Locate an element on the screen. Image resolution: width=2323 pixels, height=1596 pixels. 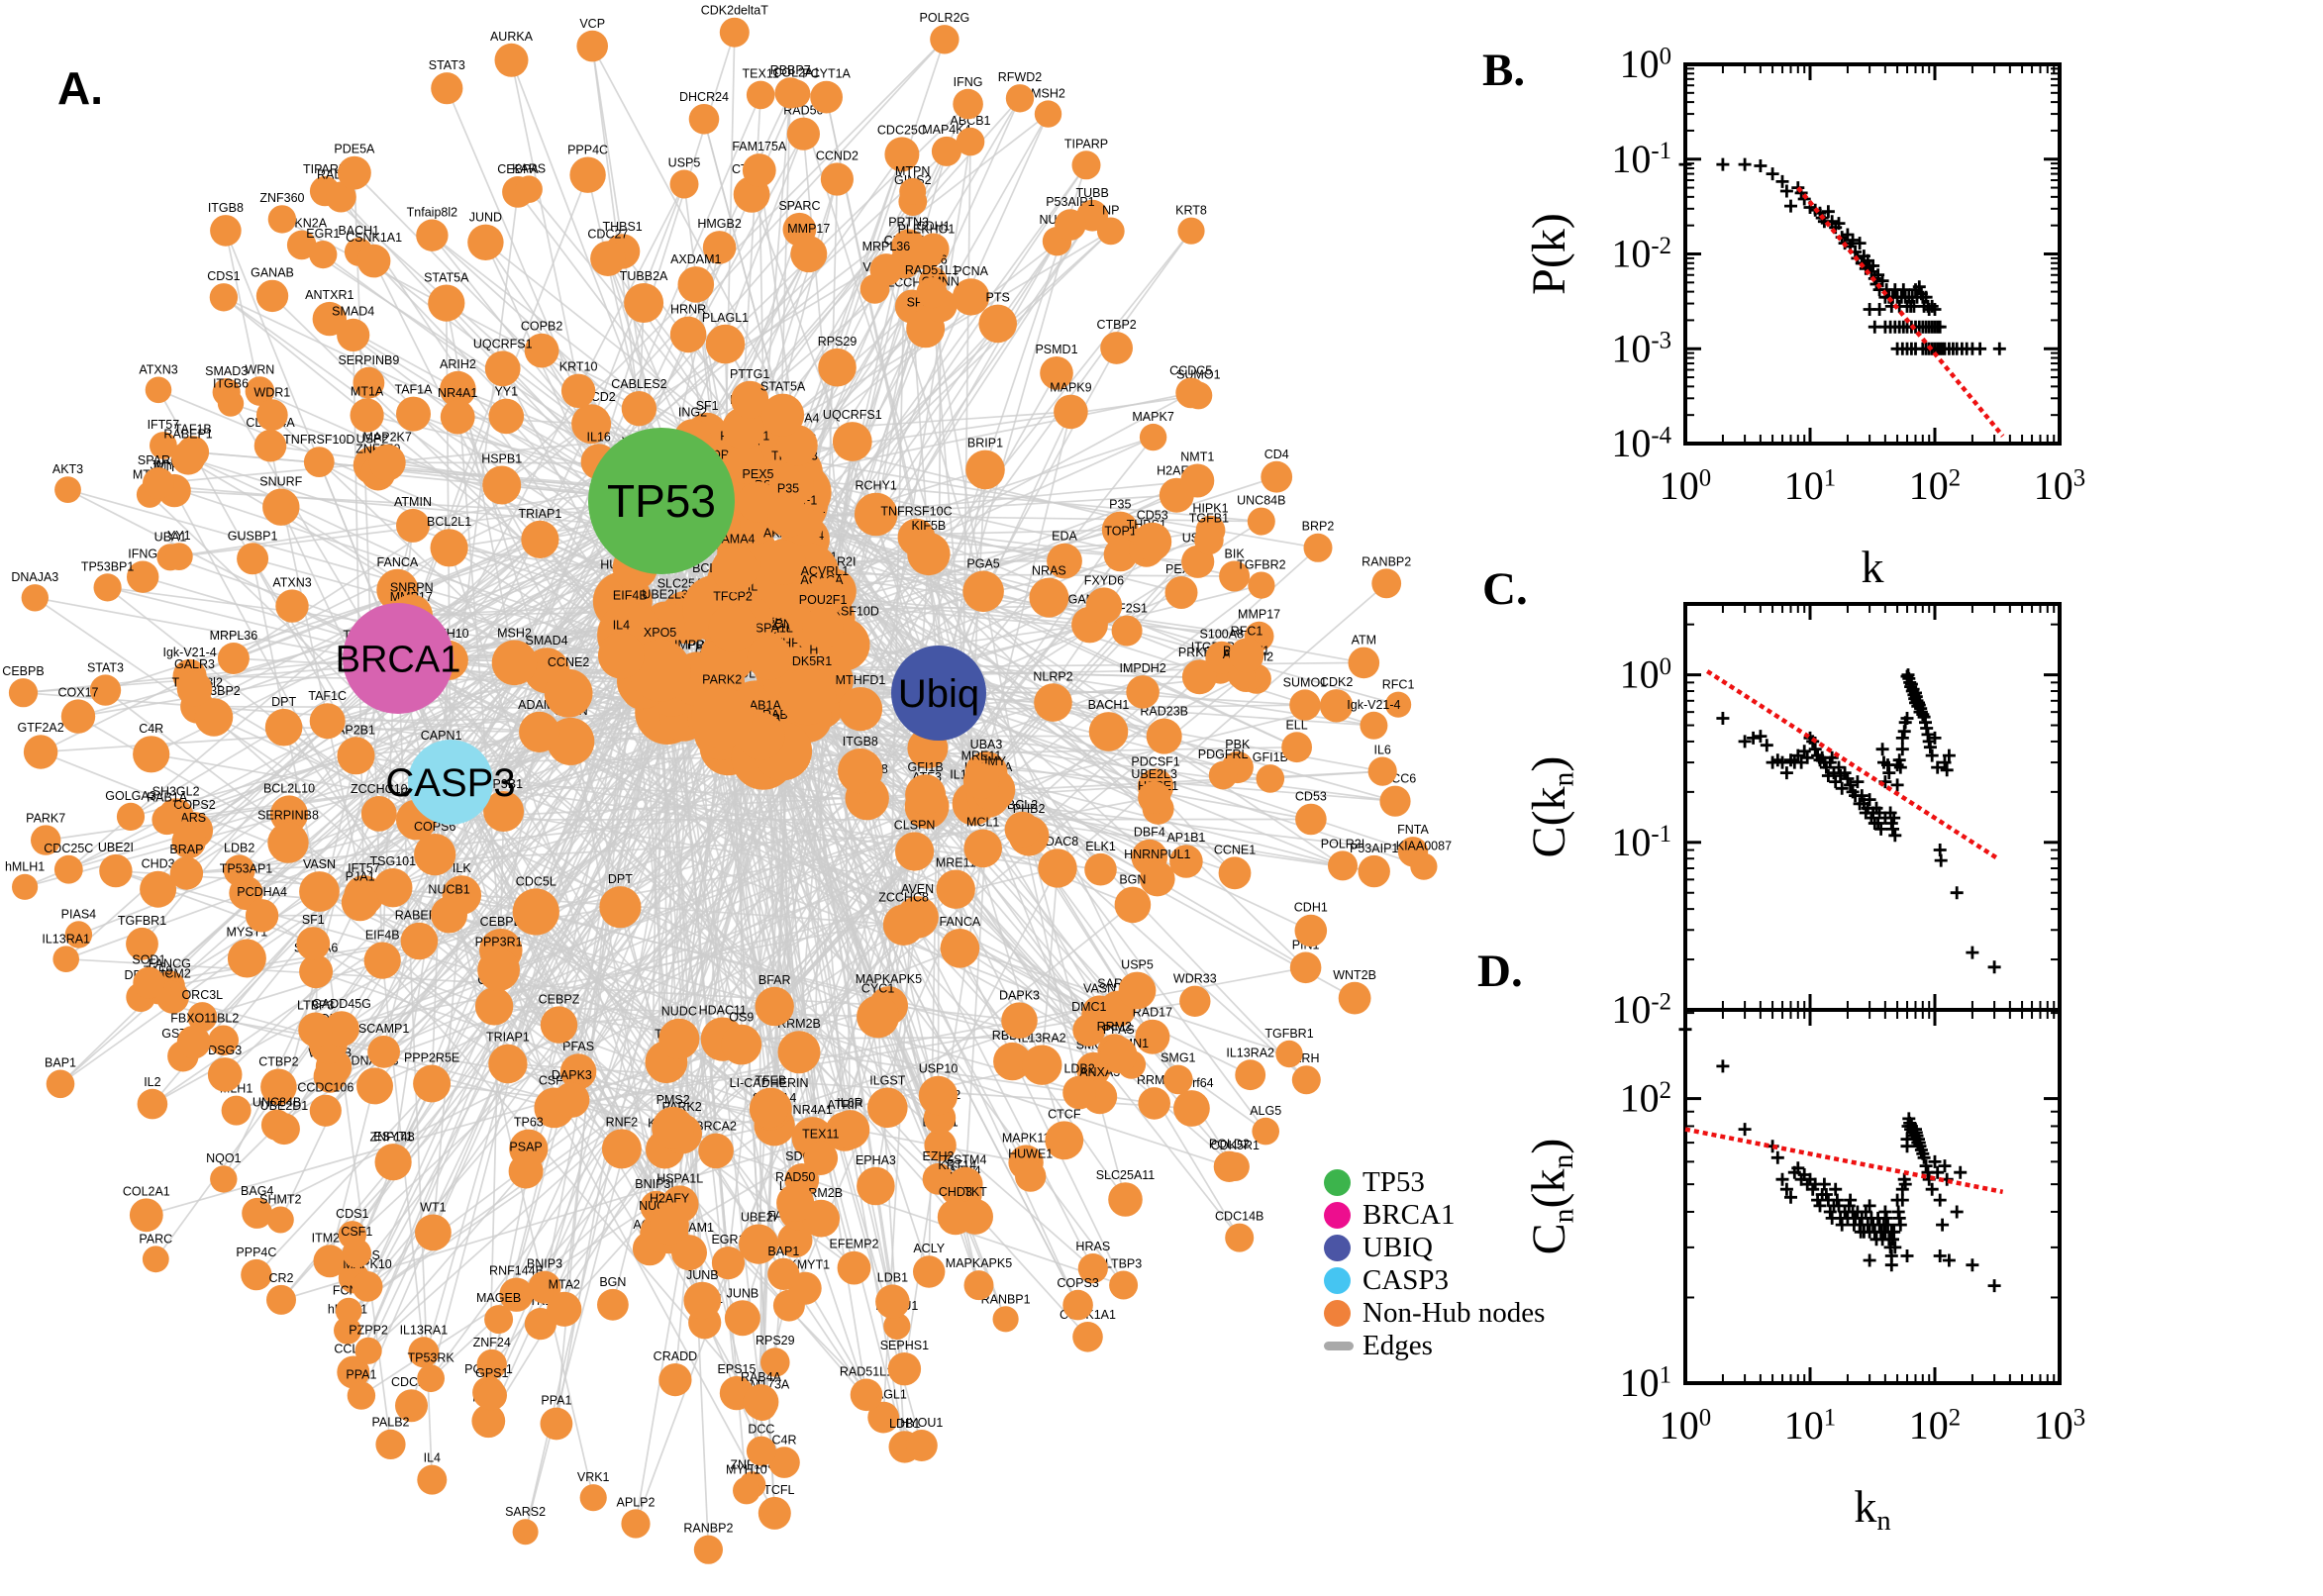
network-node-label: USP5 is located at coordinates (684, 163).